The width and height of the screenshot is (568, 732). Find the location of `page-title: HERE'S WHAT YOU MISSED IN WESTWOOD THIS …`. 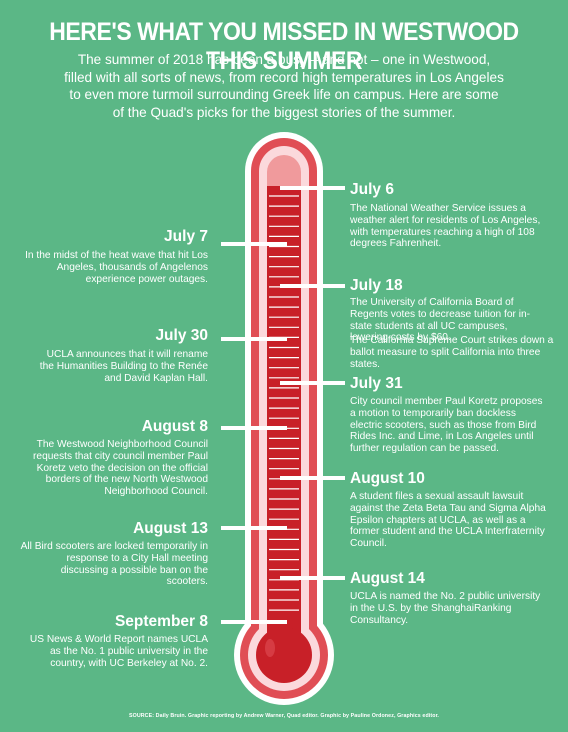

page-title: HERE'S WHAT YOU MISSED IN WESTWOOD THIS … is located at coordinates (284, 46).